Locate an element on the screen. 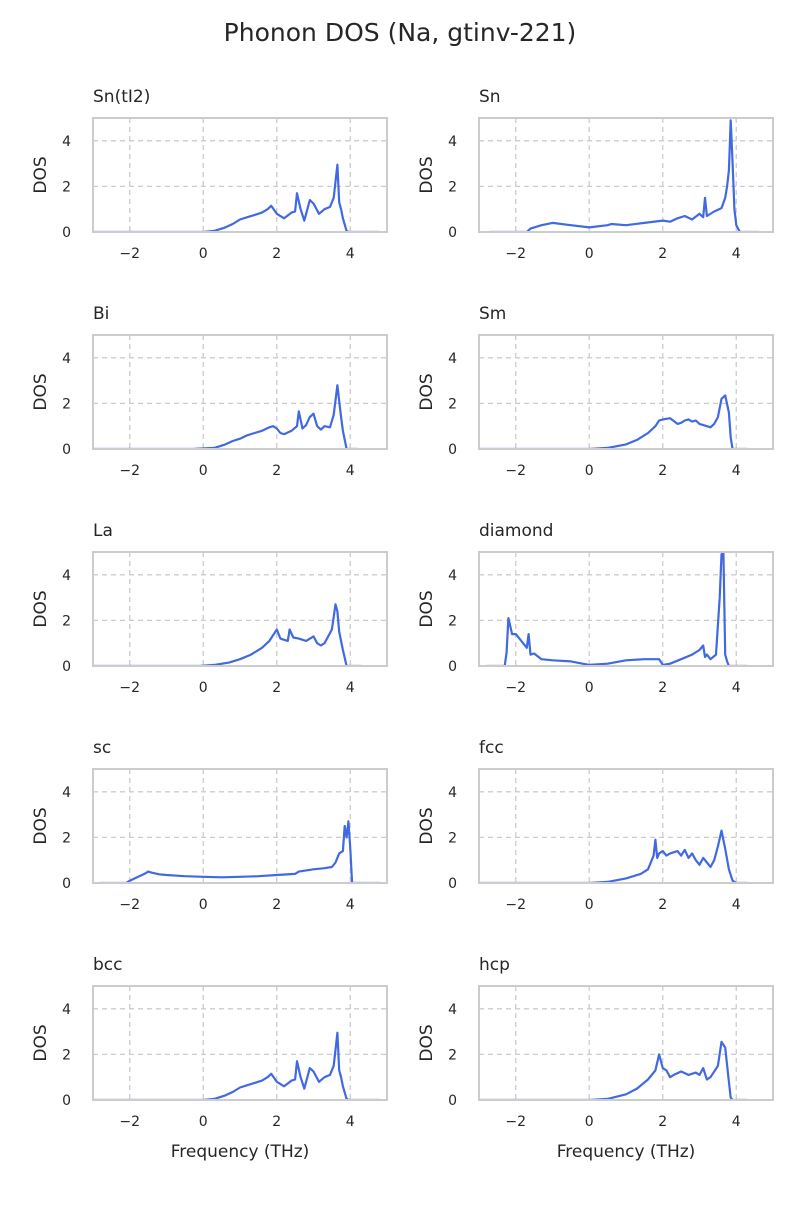 Image resolution: width=800 pixels, height=1205 pixels. subplot-title: diamond is located at coordinates (516, 531).